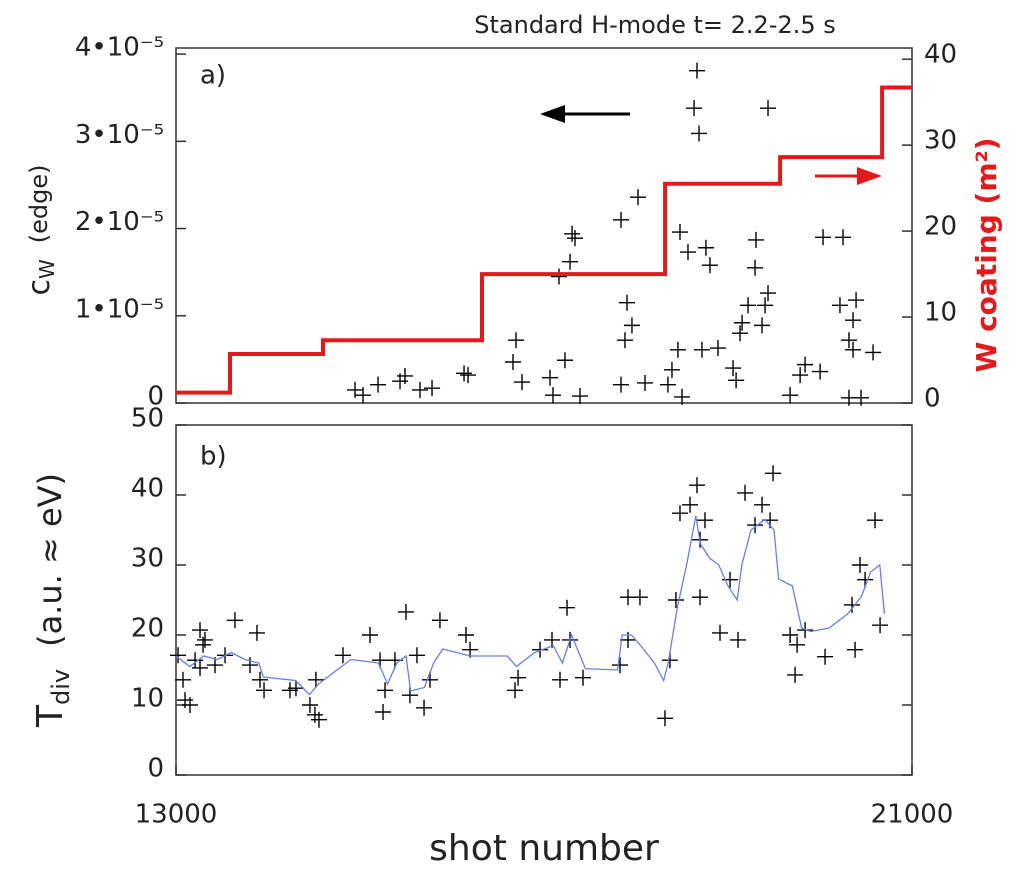  Describe the element at coordinates (147, 629) in the screenshot. I see `y-tick-label: 20` at that location.